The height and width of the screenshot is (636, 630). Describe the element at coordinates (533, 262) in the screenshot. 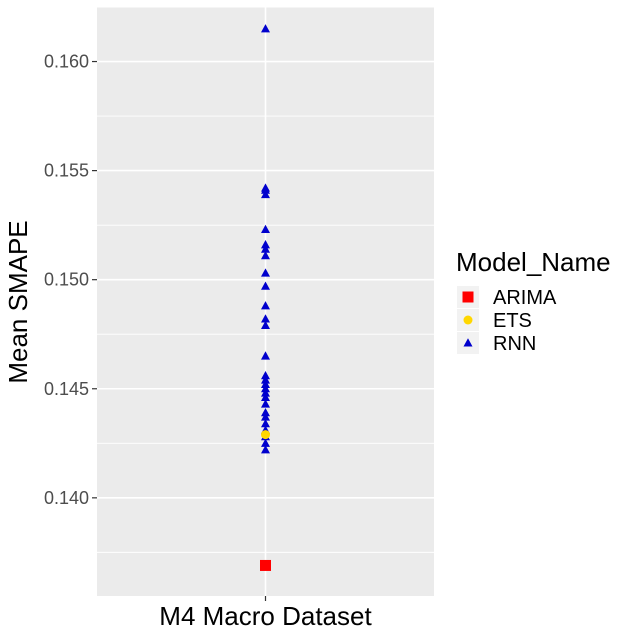

I see `legend-title: Model_Name` at that location.